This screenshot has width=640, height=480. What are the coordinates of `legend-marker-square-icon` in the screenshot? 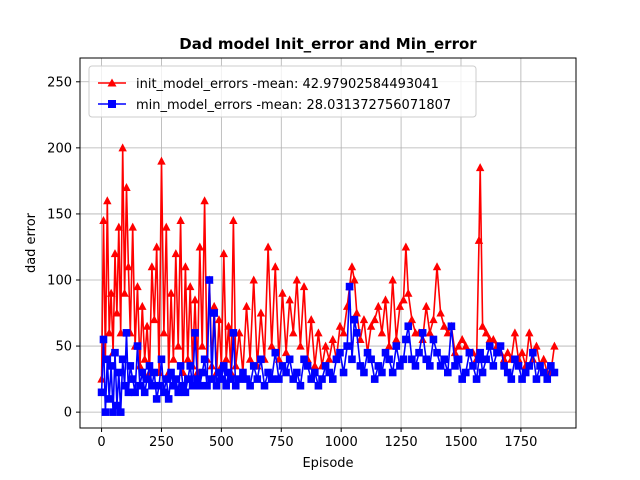 It's located at (112, 104).